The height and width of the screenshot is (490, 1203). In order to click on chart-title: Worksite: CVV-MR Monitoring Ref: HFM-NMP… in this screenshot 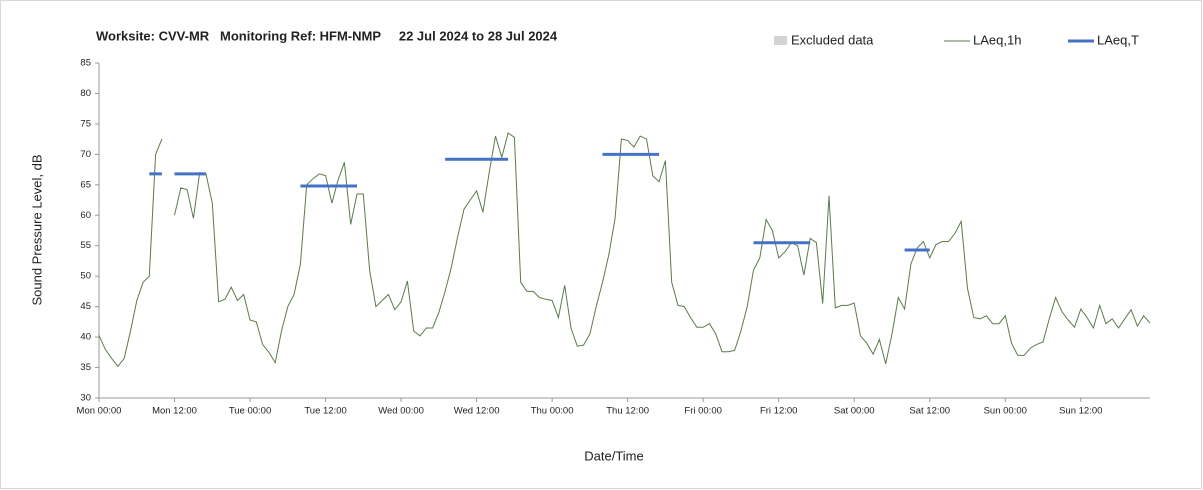, I will do `click(327, 35)`.